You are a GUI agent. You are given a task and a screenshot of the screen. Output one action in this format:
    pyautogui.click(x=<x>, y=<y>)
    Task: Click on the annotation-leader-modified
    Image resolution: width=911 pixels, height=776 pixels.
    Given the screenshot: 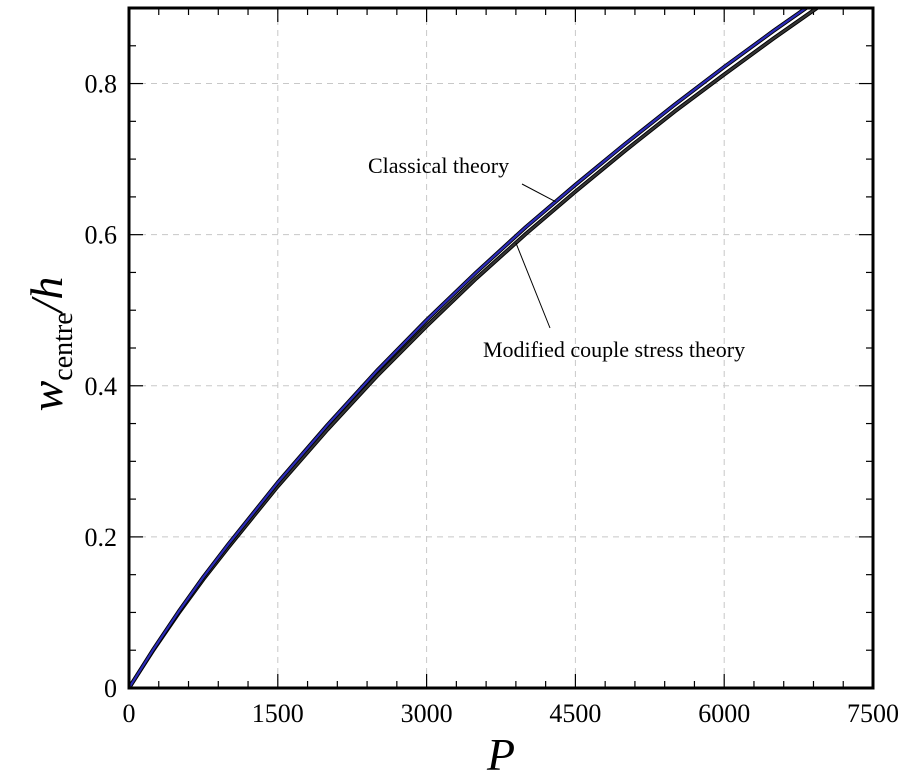 What is the action you would take?
    pyautogui.click(x=533, y=285)
    